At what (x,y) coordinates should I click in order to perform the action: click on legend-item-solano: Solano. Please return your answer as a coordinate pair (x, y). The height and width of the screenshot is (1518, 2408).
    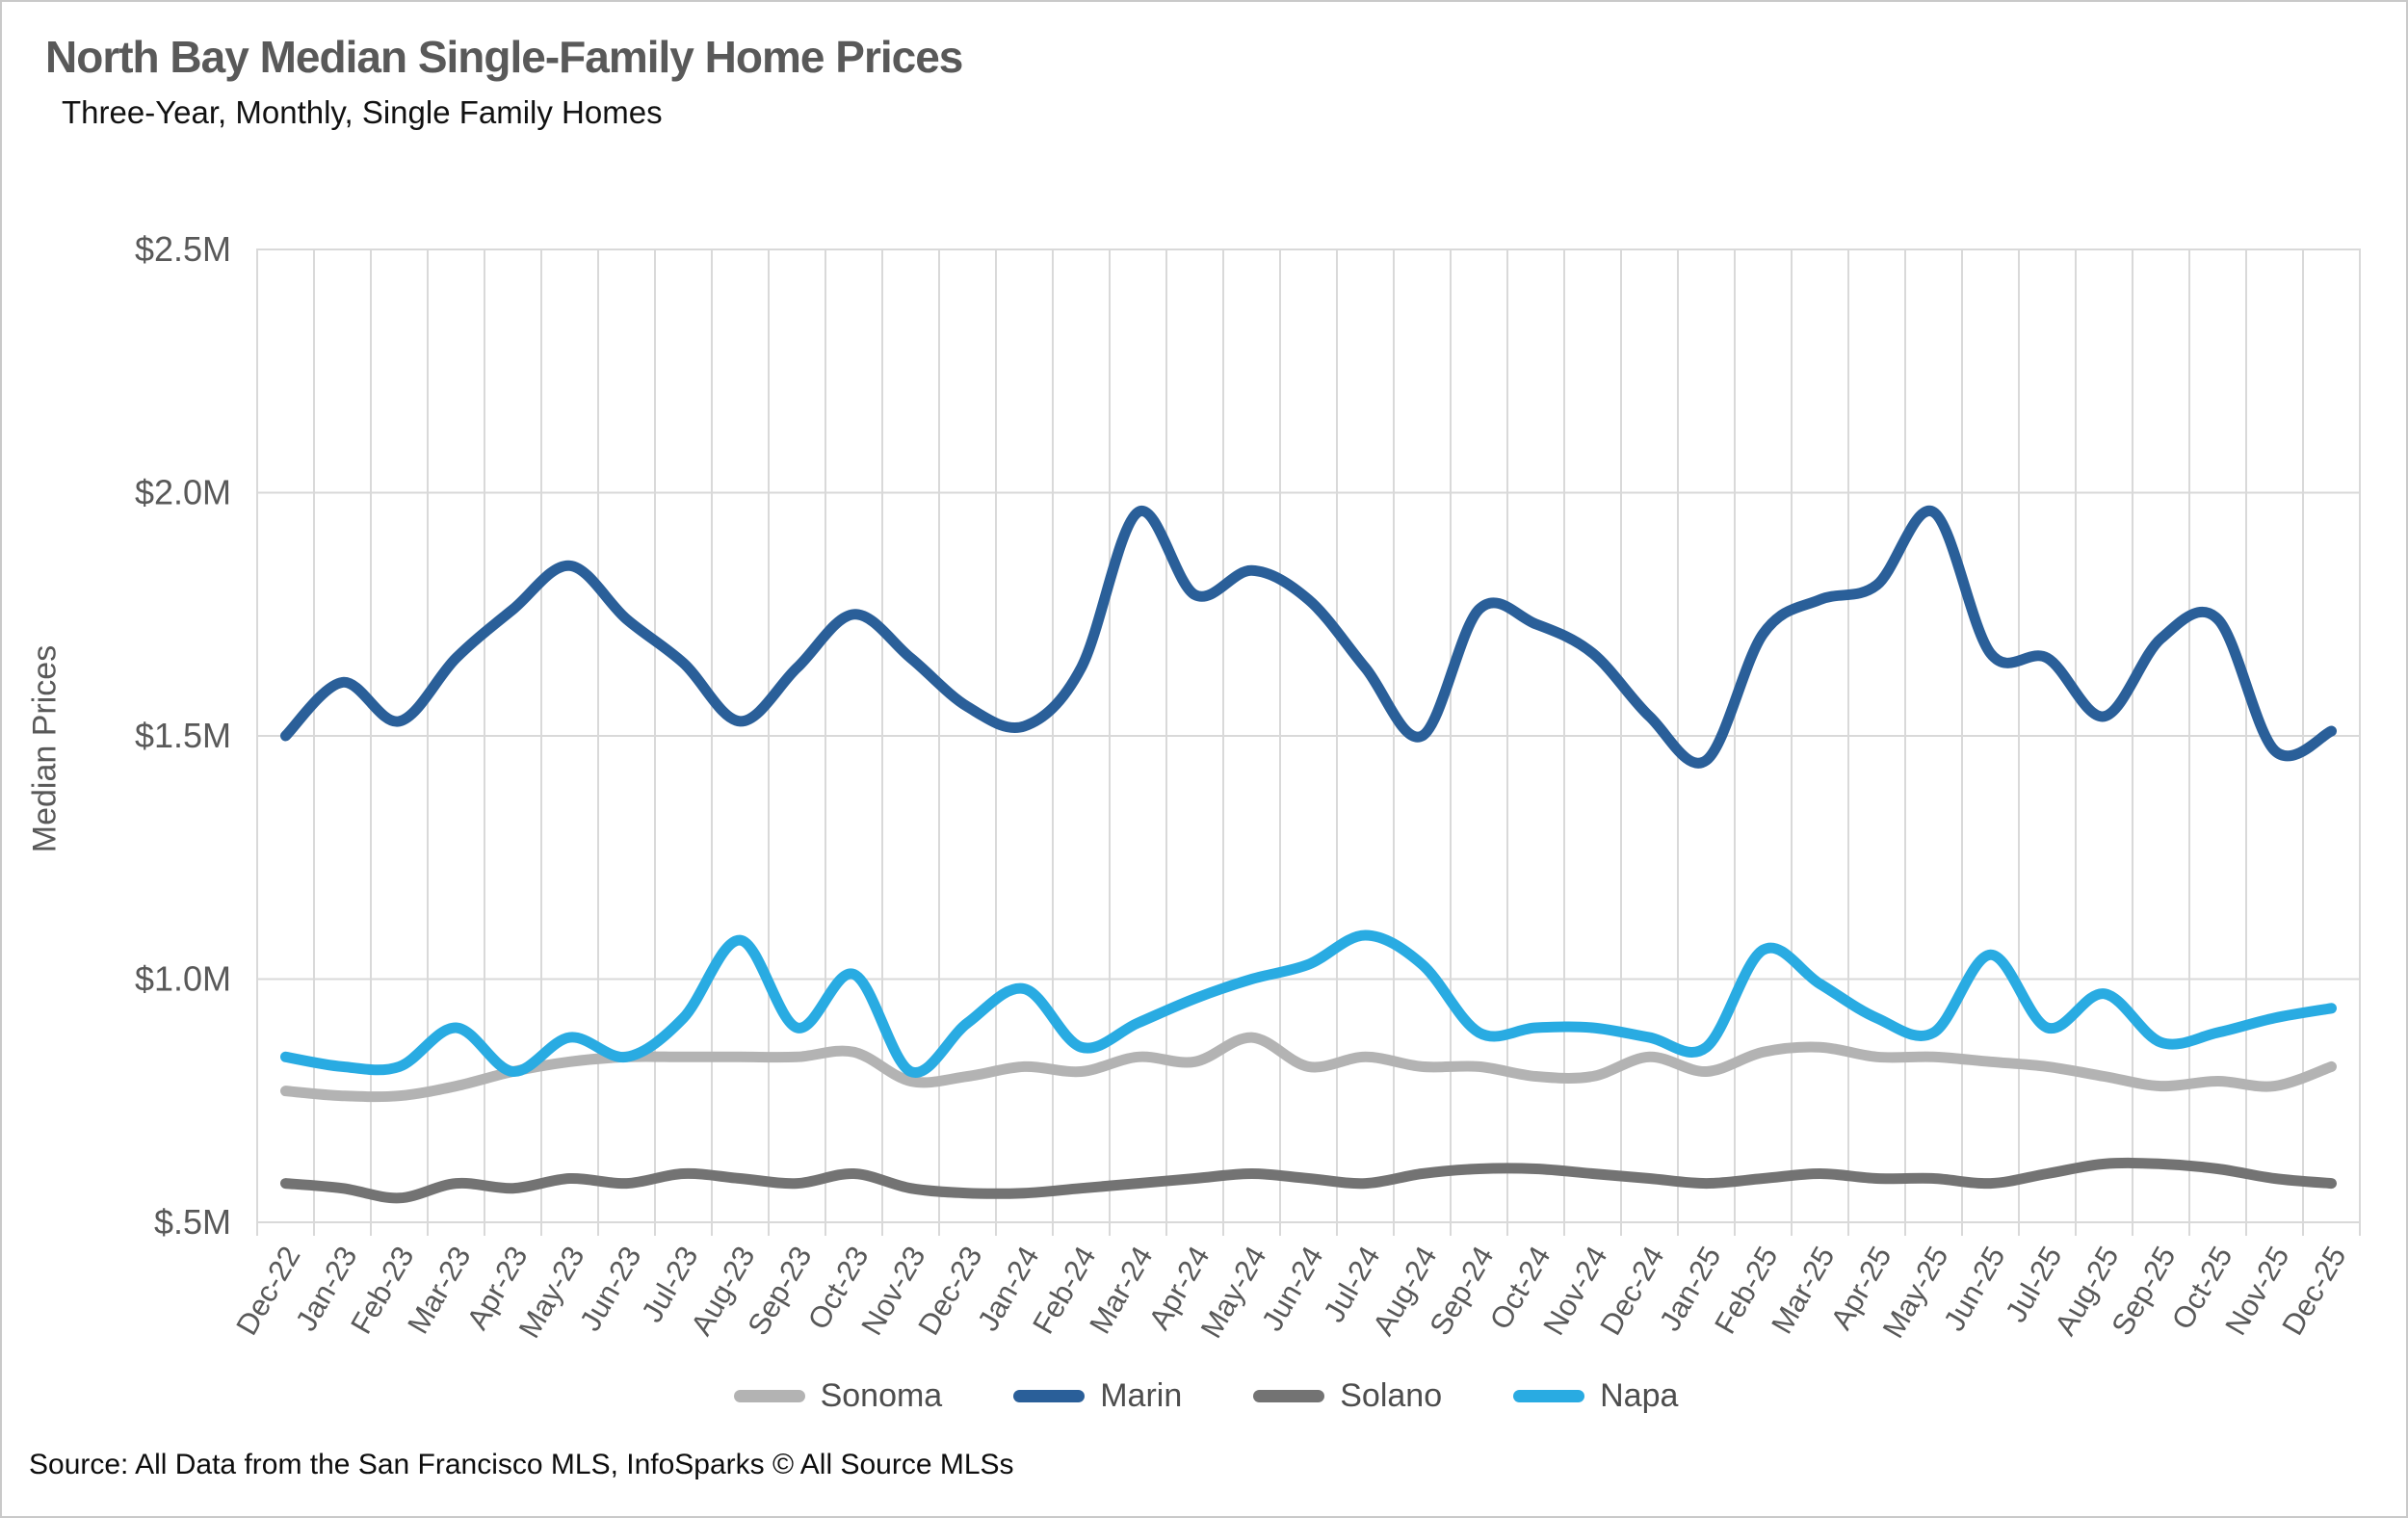
    Looking at the image, I should click on (1347, 1396).